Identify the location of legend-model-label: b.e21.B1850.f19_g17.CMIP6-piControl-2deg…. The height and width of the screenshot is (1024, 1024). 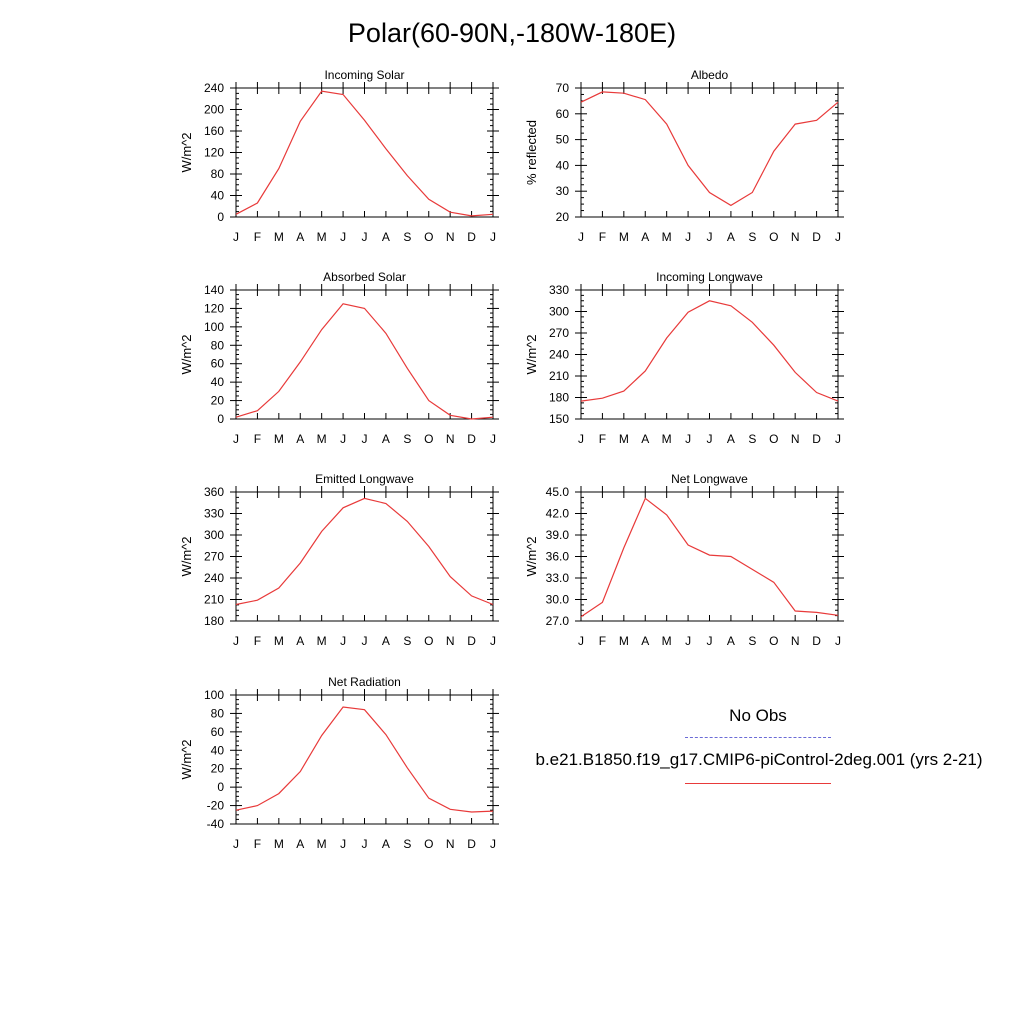
(759, 759).